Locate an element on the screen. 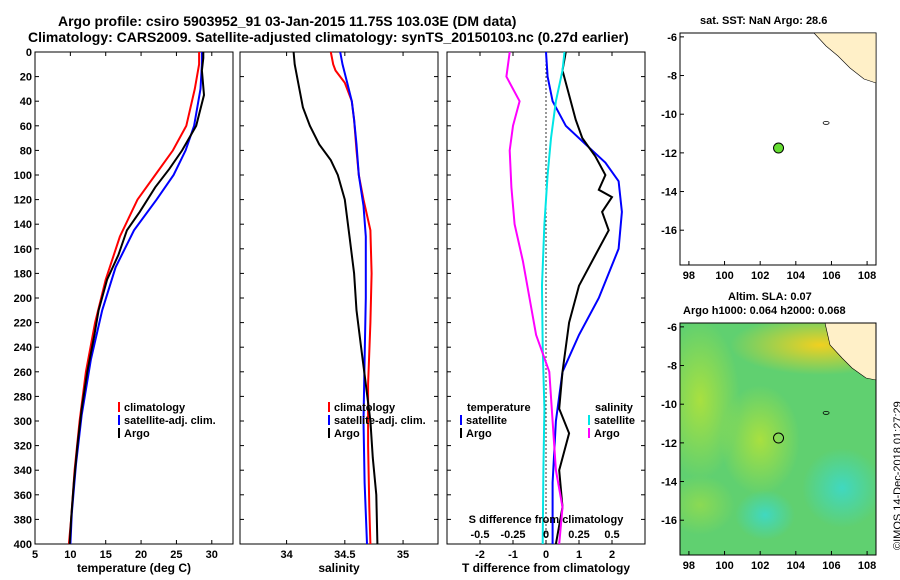 The width and height of the screenshot is (900, 580). x-tick-label: 30 is located at coordinates (212, 555).